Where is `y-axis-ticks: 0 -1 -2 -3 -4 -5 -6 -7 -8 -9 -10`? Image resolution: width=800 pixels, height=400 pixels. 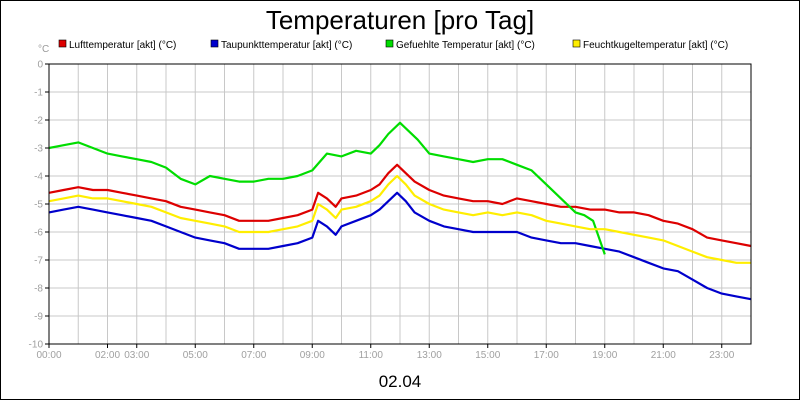 y-axis-ticks: 0 -1 -2 -3 -4 -5 -6 -7 -8 -9 -10 is located at coordinates (39, 205).